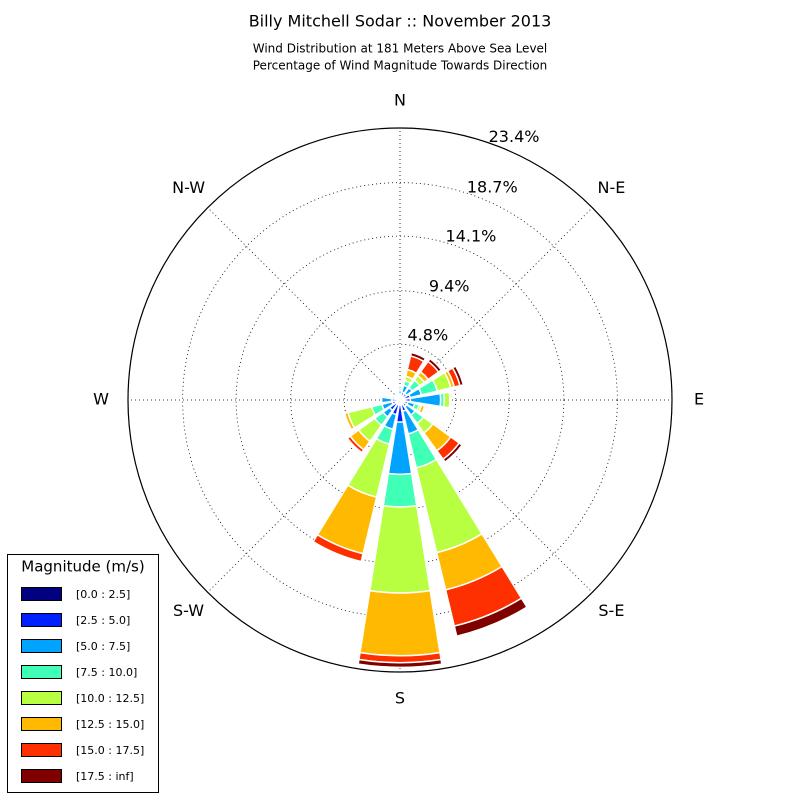  Describe the element at coordinates (471, 235) in the screenshot. I see `r-tick-label: 14.1%` at that location.